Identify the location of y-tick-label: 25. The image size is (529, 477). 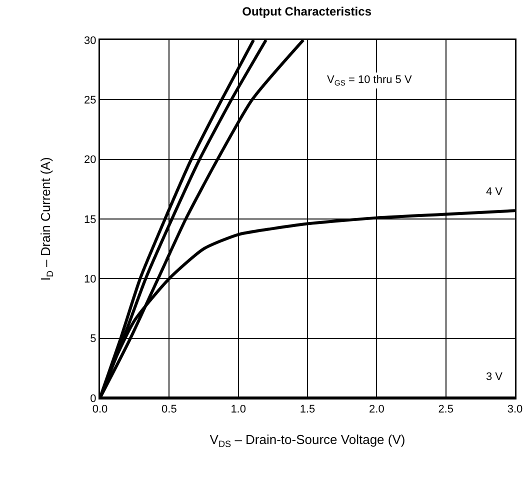
(90, 100).